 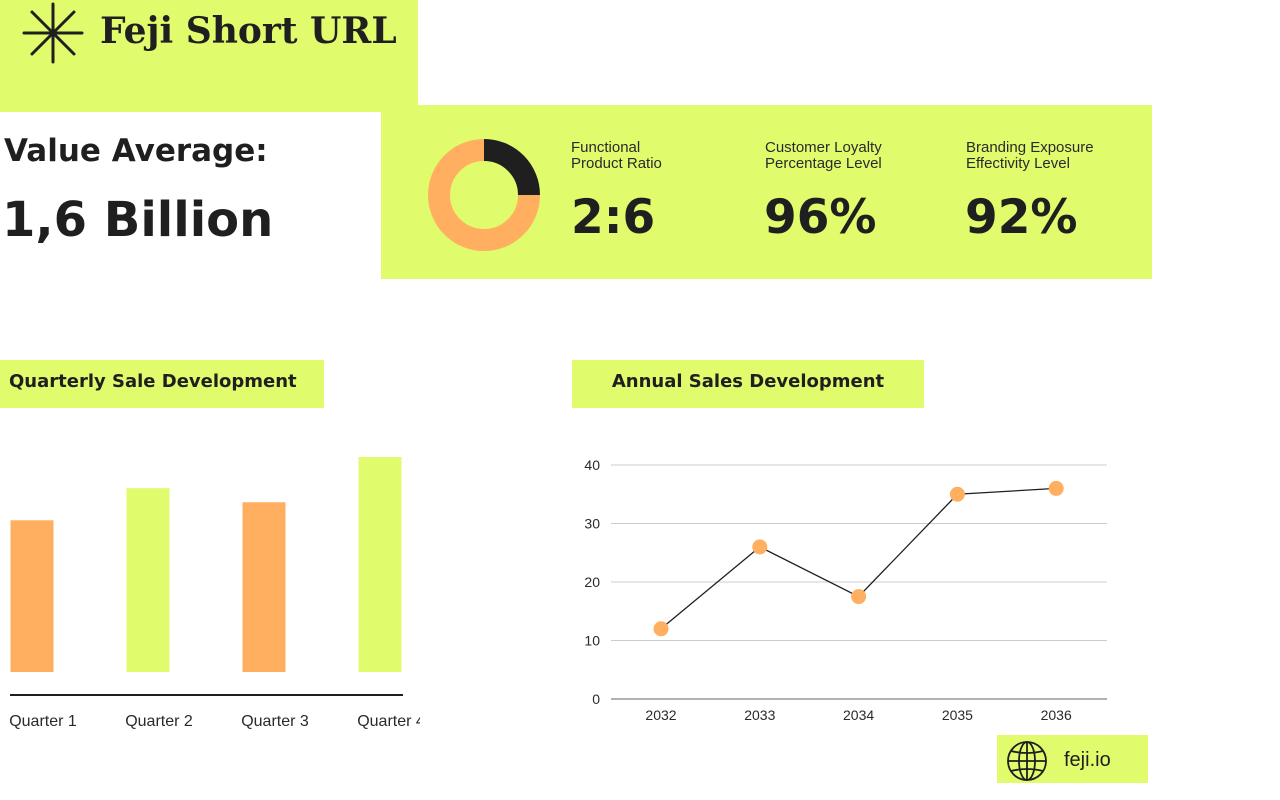 I want to click on value-average-label: Value Average:, so click(x=136, y=151).